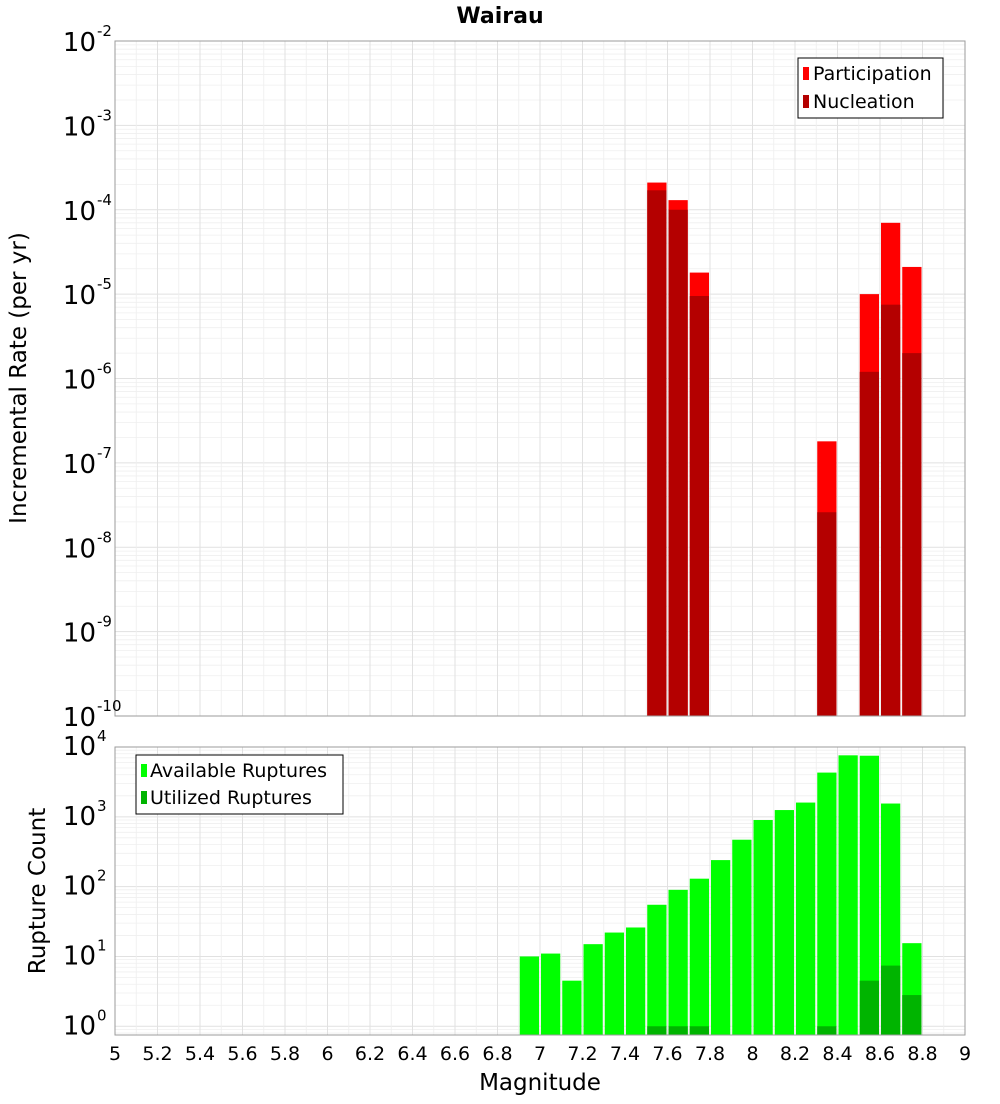  What do you see at coordinates (965, 1054) in the screenshot?
I see `x-tick-label: 9` at bounding box center [965, 1054].